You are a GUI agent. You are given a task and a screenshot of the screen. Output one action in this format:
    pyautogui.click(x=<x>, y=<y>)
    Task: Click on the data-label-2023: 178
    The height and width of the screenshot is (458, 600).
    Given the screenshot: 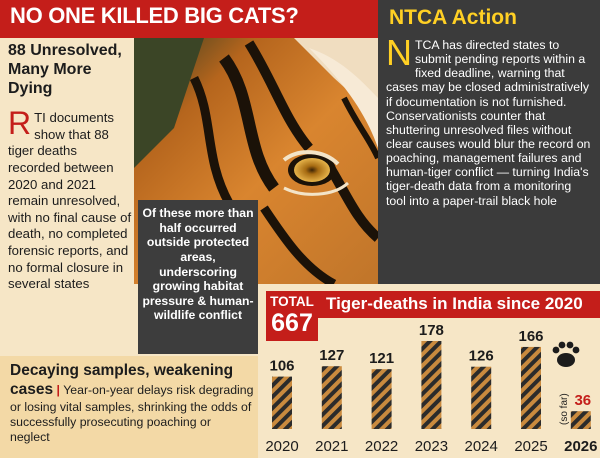 What is the action you would take?
    pyautogui.click(x=431, y=330)
    